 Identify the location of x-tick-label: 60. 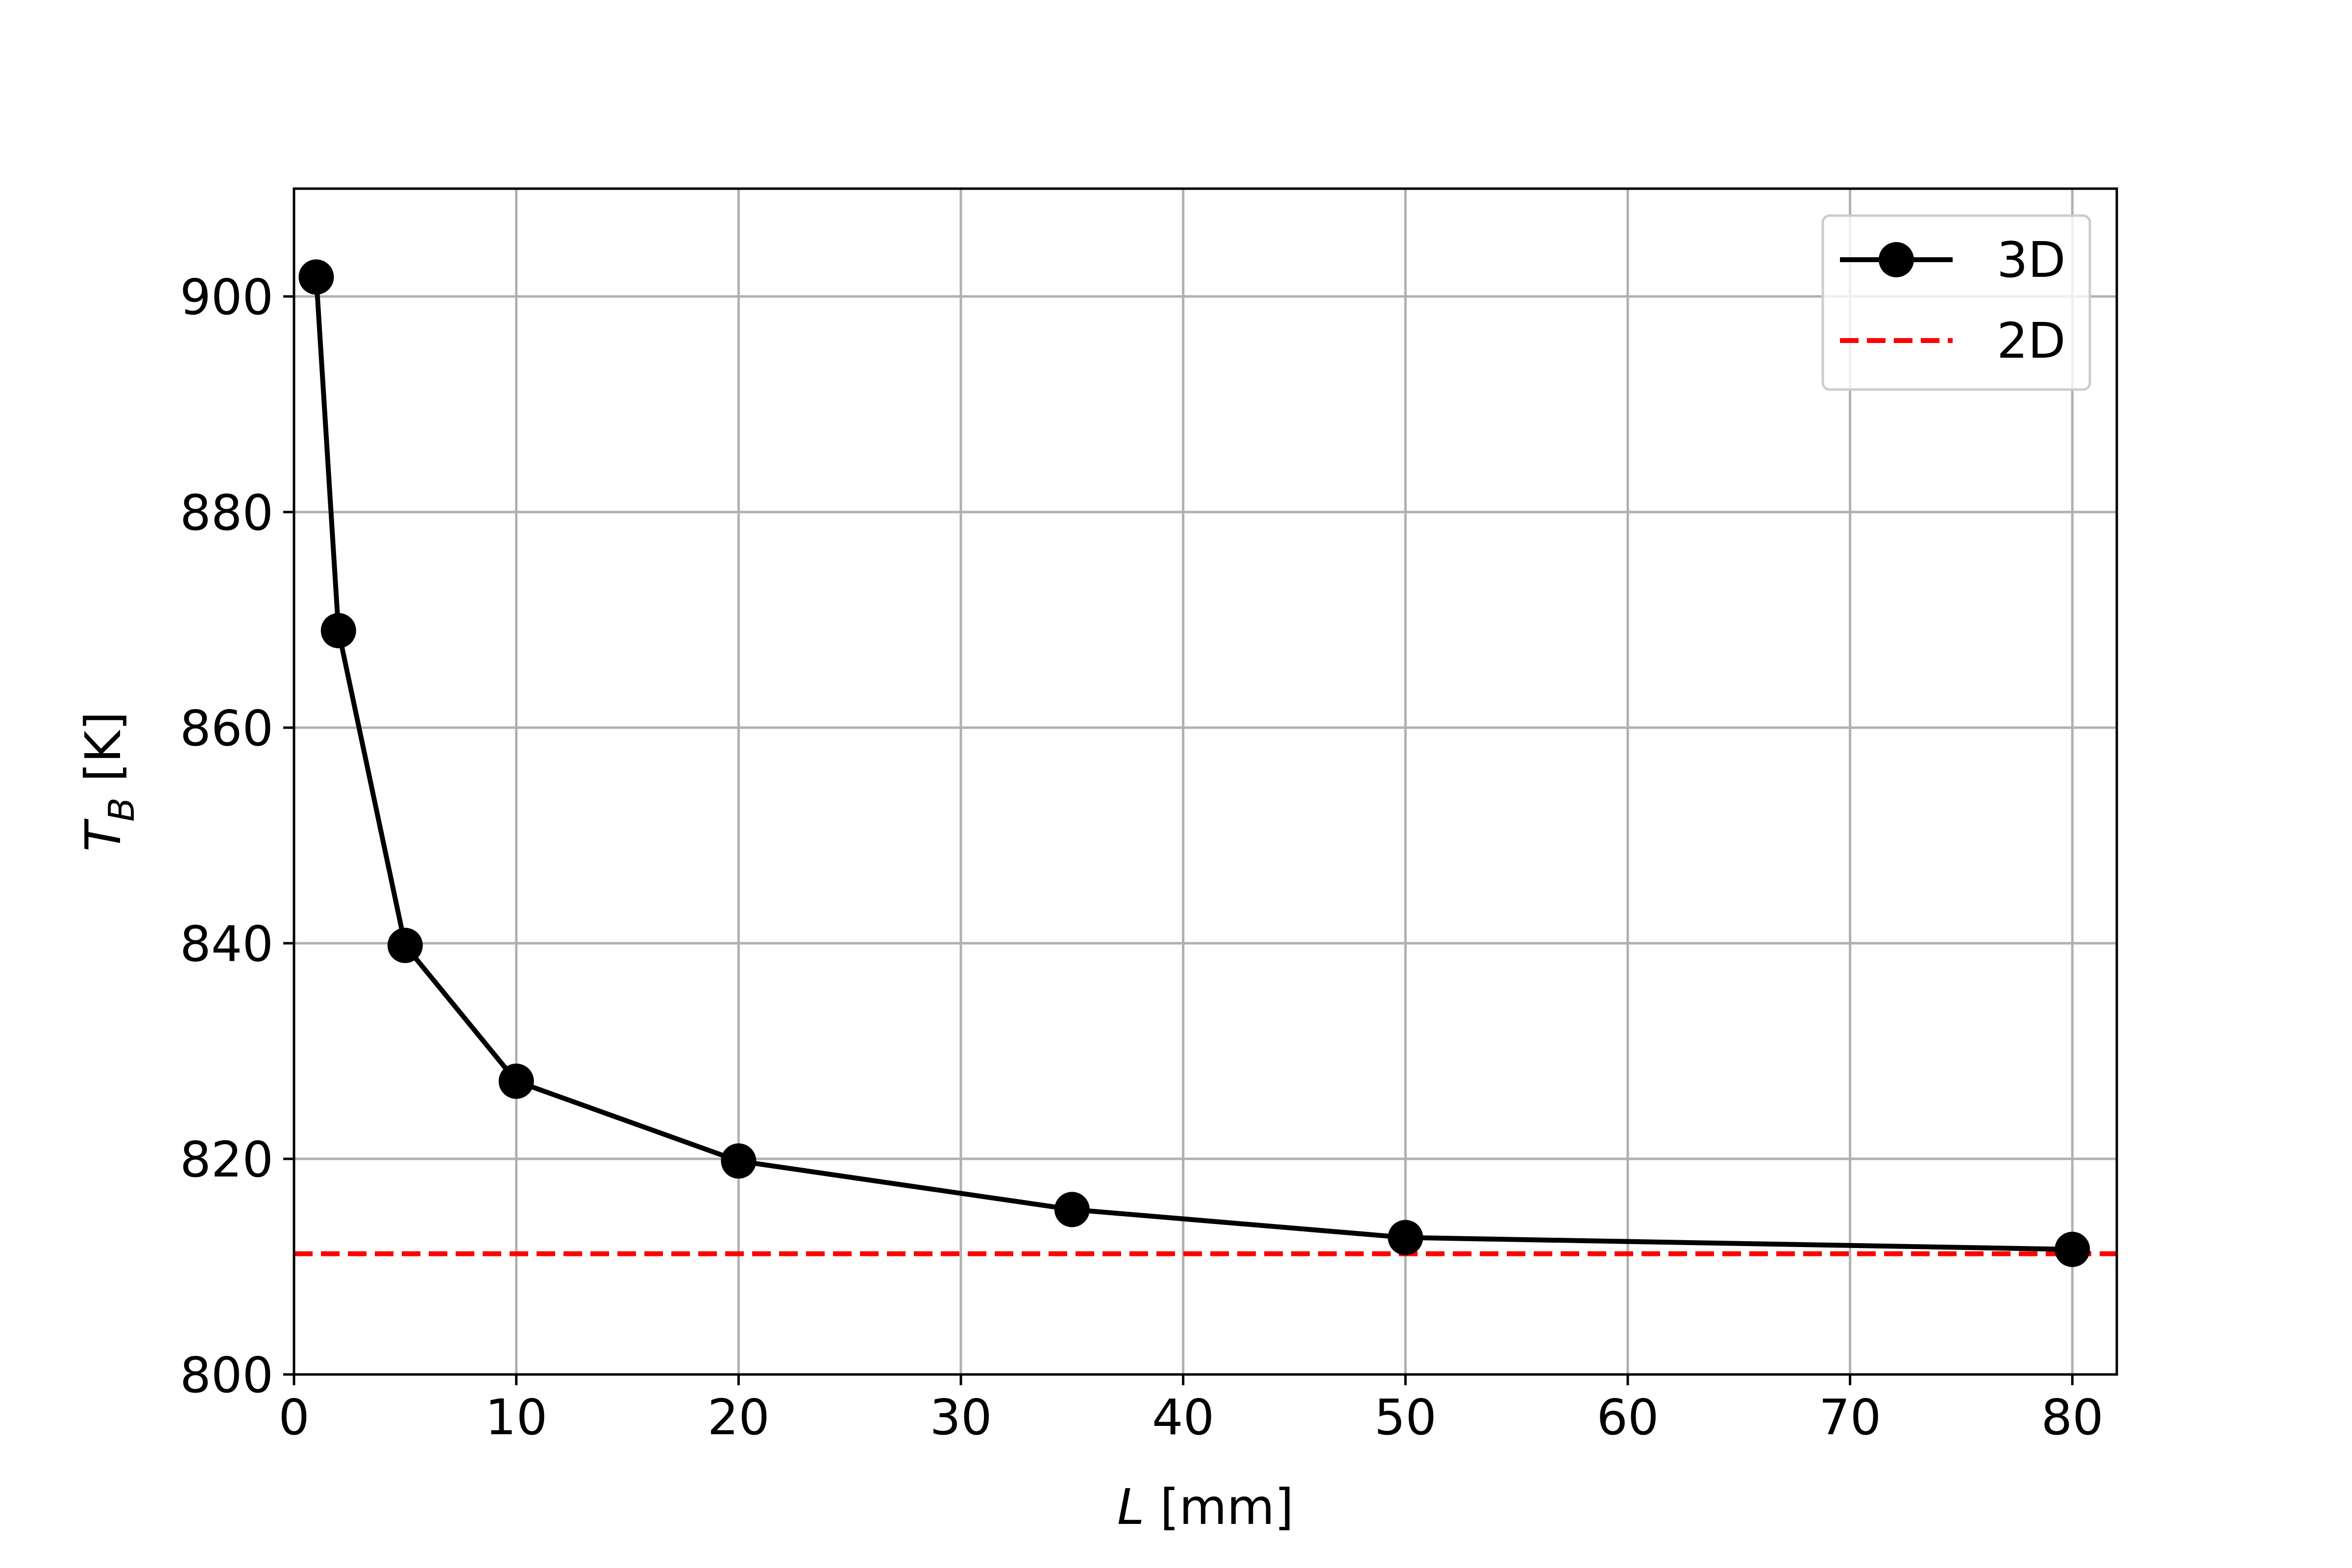
(1627, 1417).